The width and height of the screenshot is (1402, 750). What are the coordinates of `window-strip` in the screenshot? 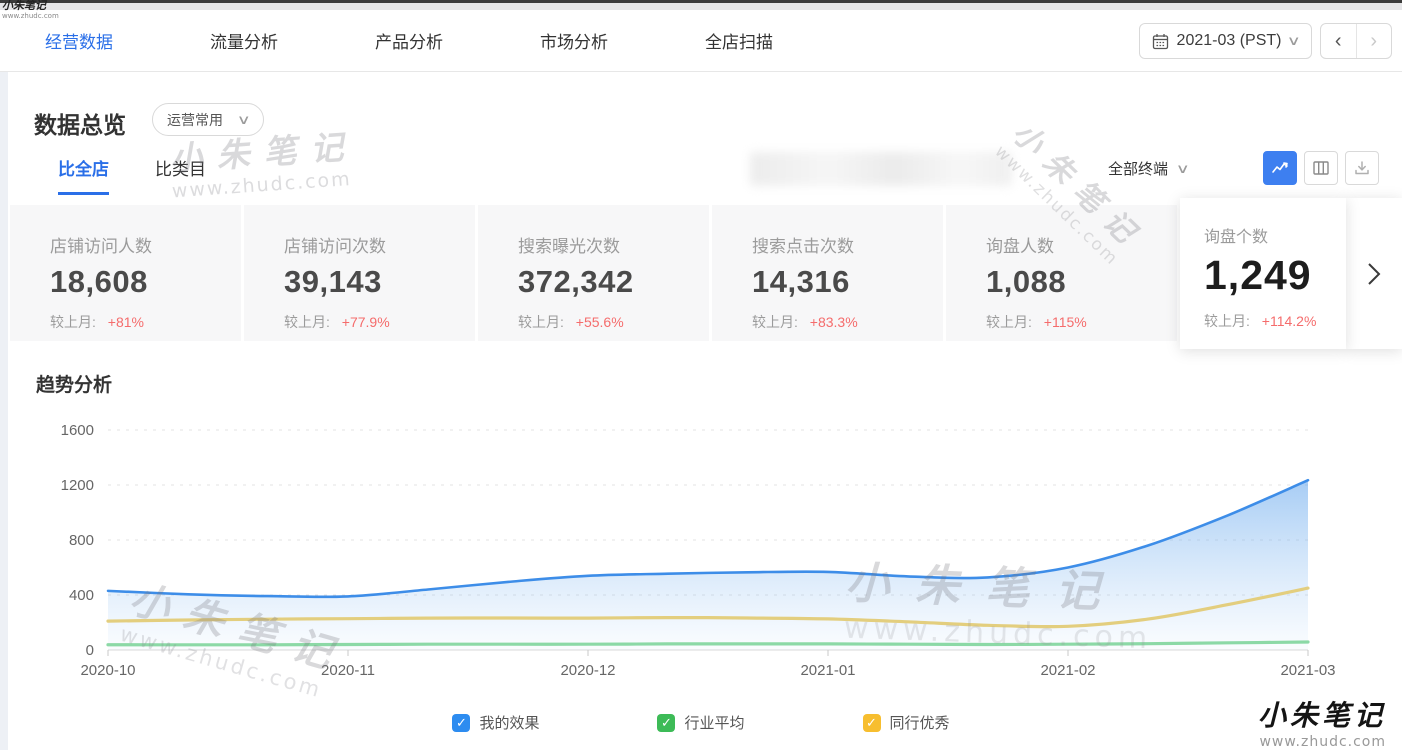 It's located at (701, 6).